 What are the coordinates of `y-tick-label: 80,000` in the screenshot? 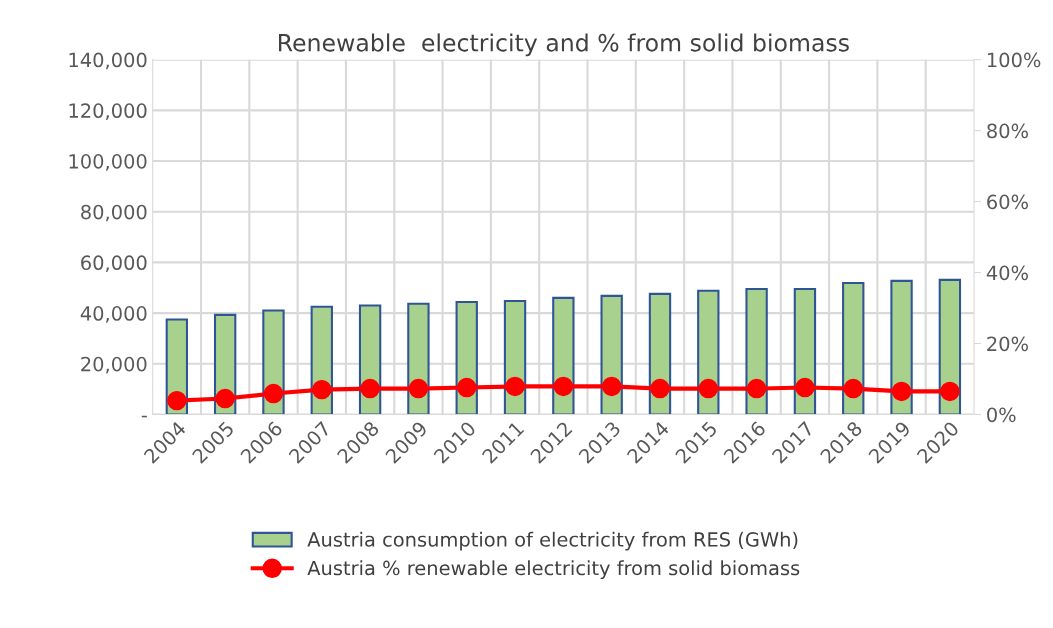 It's located at (114, 213).